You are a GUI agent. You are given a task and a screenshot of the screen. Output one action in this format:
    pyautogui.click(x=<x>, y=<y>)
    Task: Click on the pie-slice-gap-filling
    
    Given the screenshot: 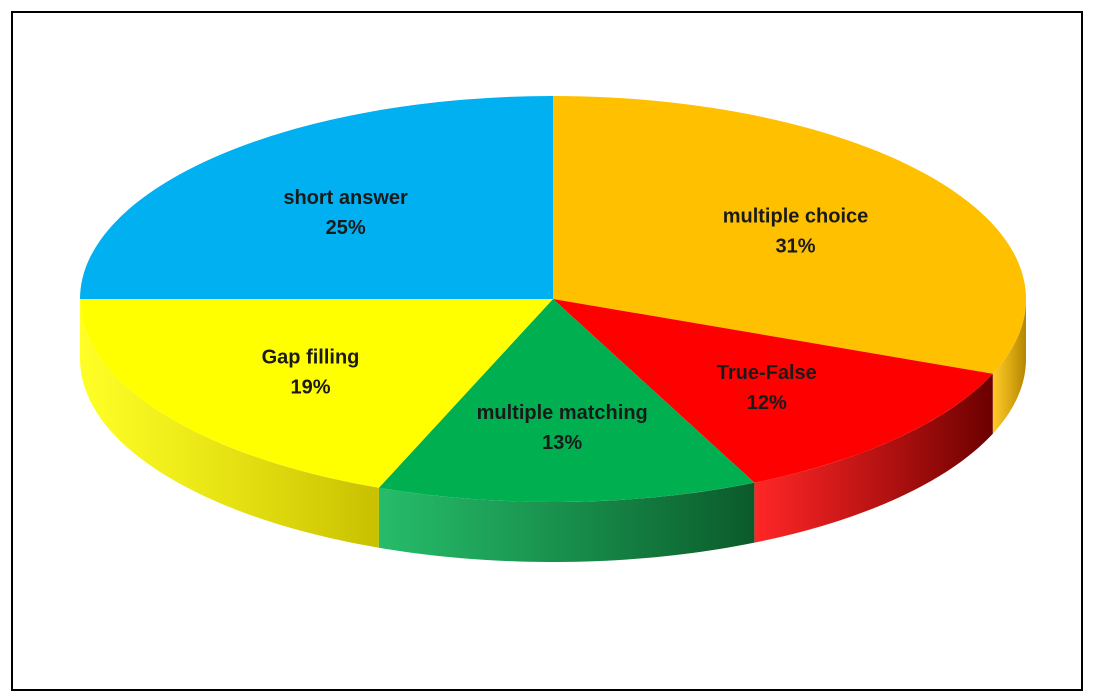 What is the action you would take?
    pyautogui.click(x=316, y=393)
    